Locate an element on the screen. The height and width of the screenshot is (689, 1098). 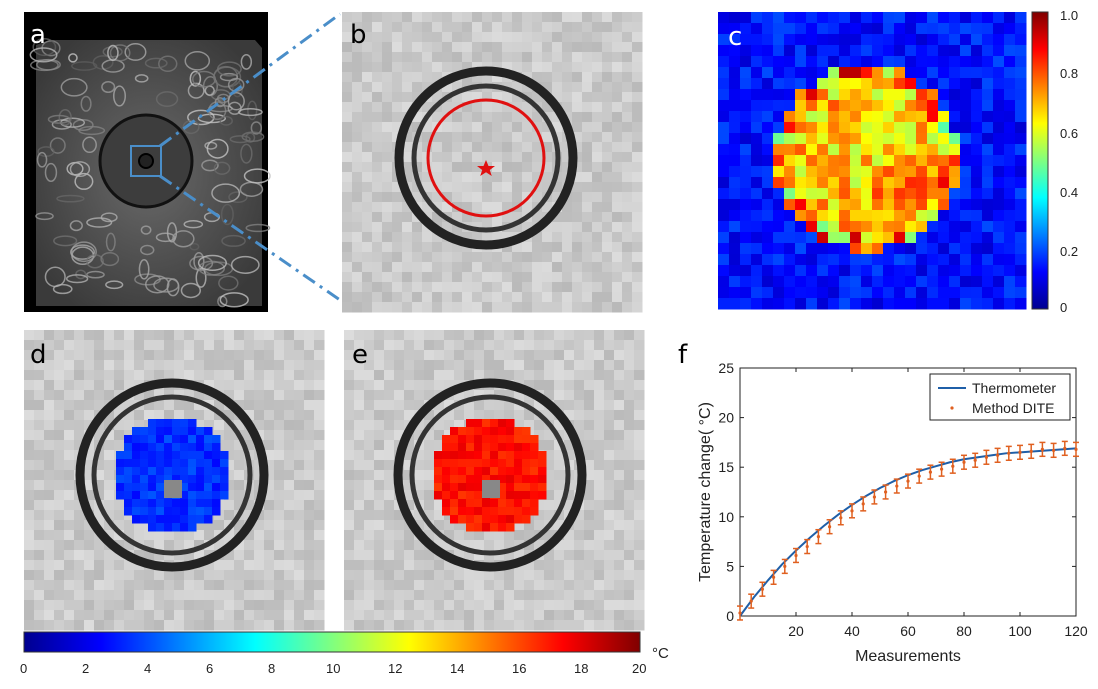
panel-label-e: e is located at coordinates (360, 355).